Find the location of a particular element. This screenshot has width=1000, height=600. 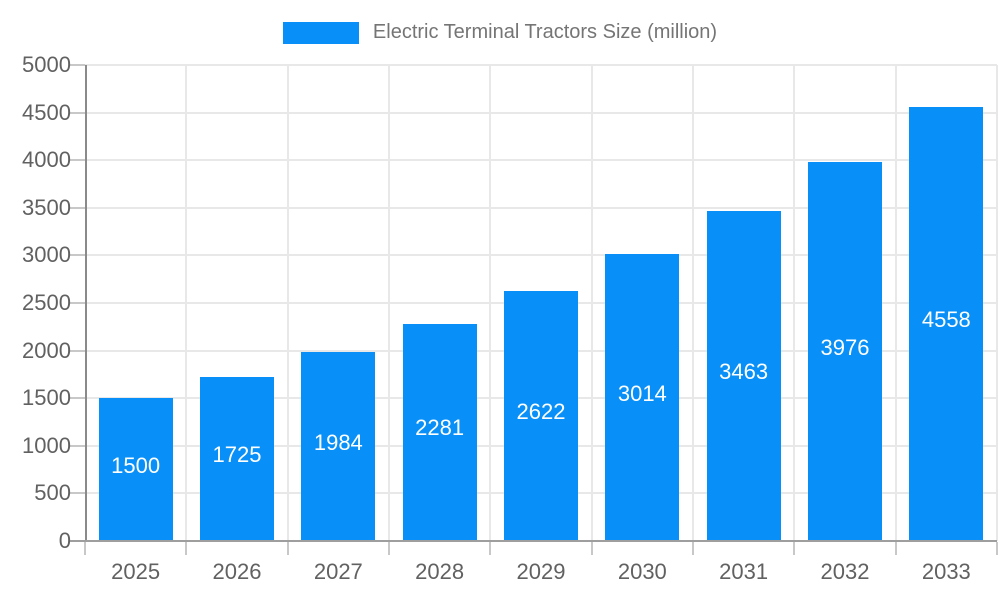

y-axis-label: 500 is located at coordinates (52, 493).